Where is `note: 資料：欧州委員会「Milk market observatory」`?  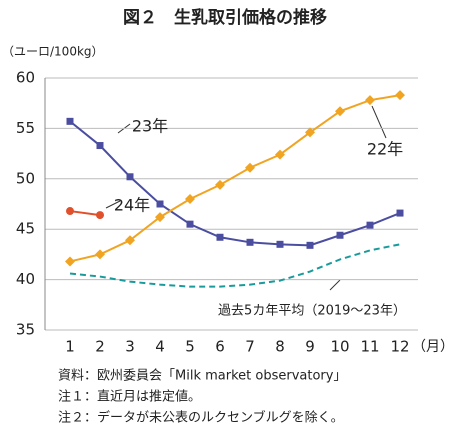
note: 資料：欧州委員会「Milk market observatory」 is located at coordinates (202, 376).